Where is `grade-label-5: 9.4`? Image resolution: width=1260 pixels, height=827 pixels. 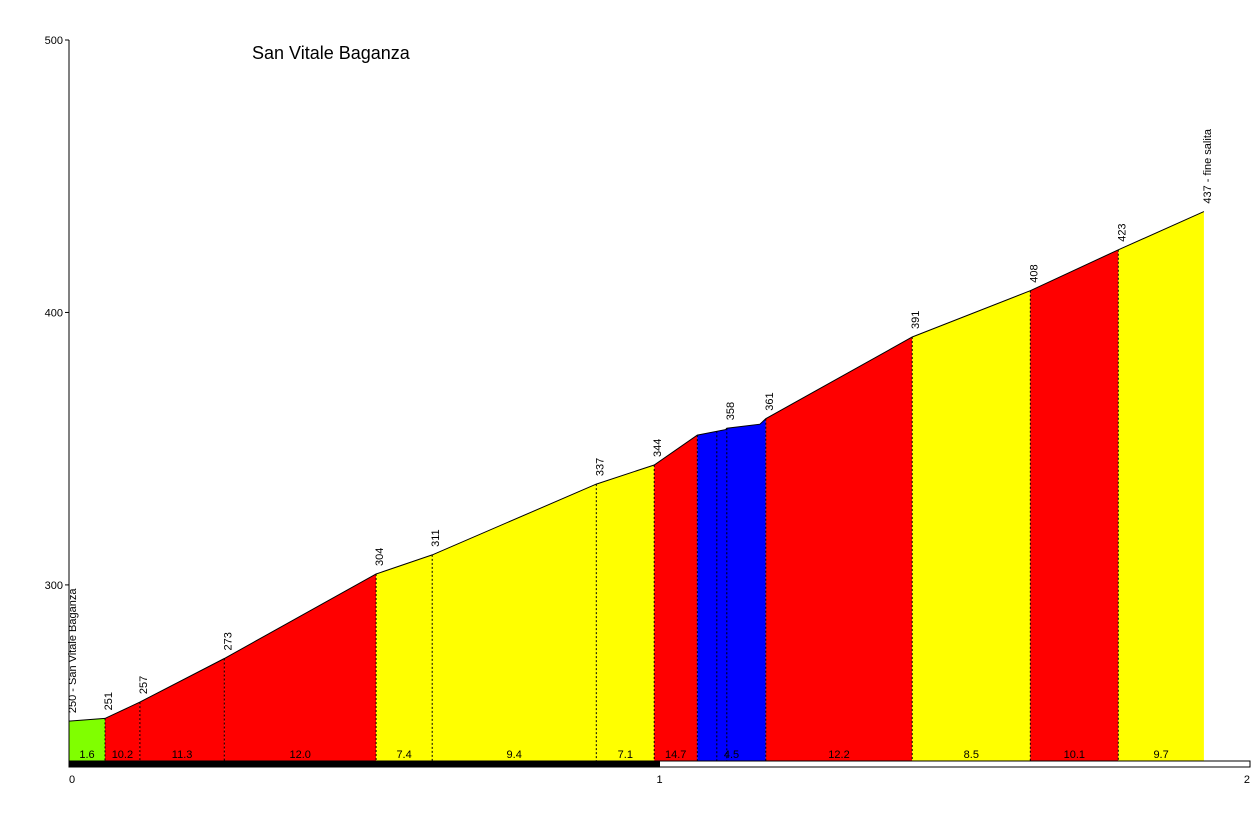
grade-label-5: 9.4 is located at coordinates (514, 755).